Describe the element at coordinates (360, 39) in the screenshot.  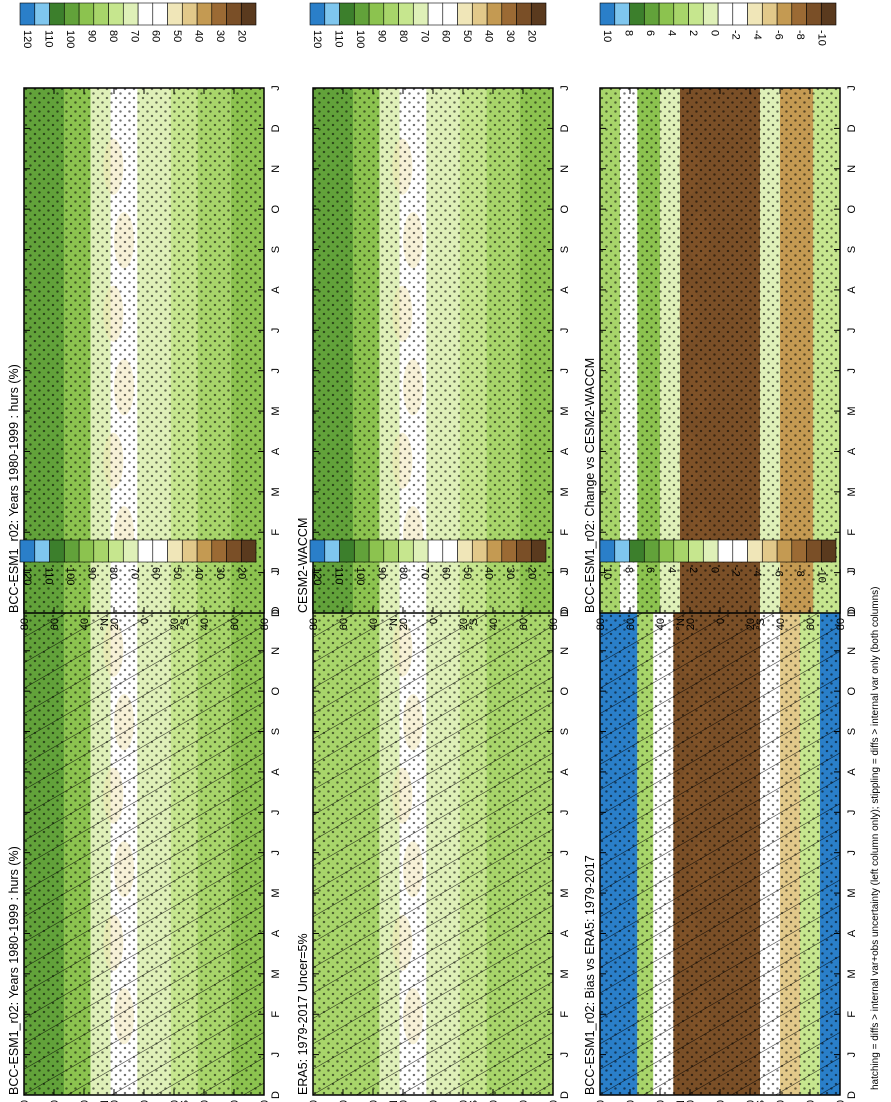
I see `colorbar-label: 100` at that location.